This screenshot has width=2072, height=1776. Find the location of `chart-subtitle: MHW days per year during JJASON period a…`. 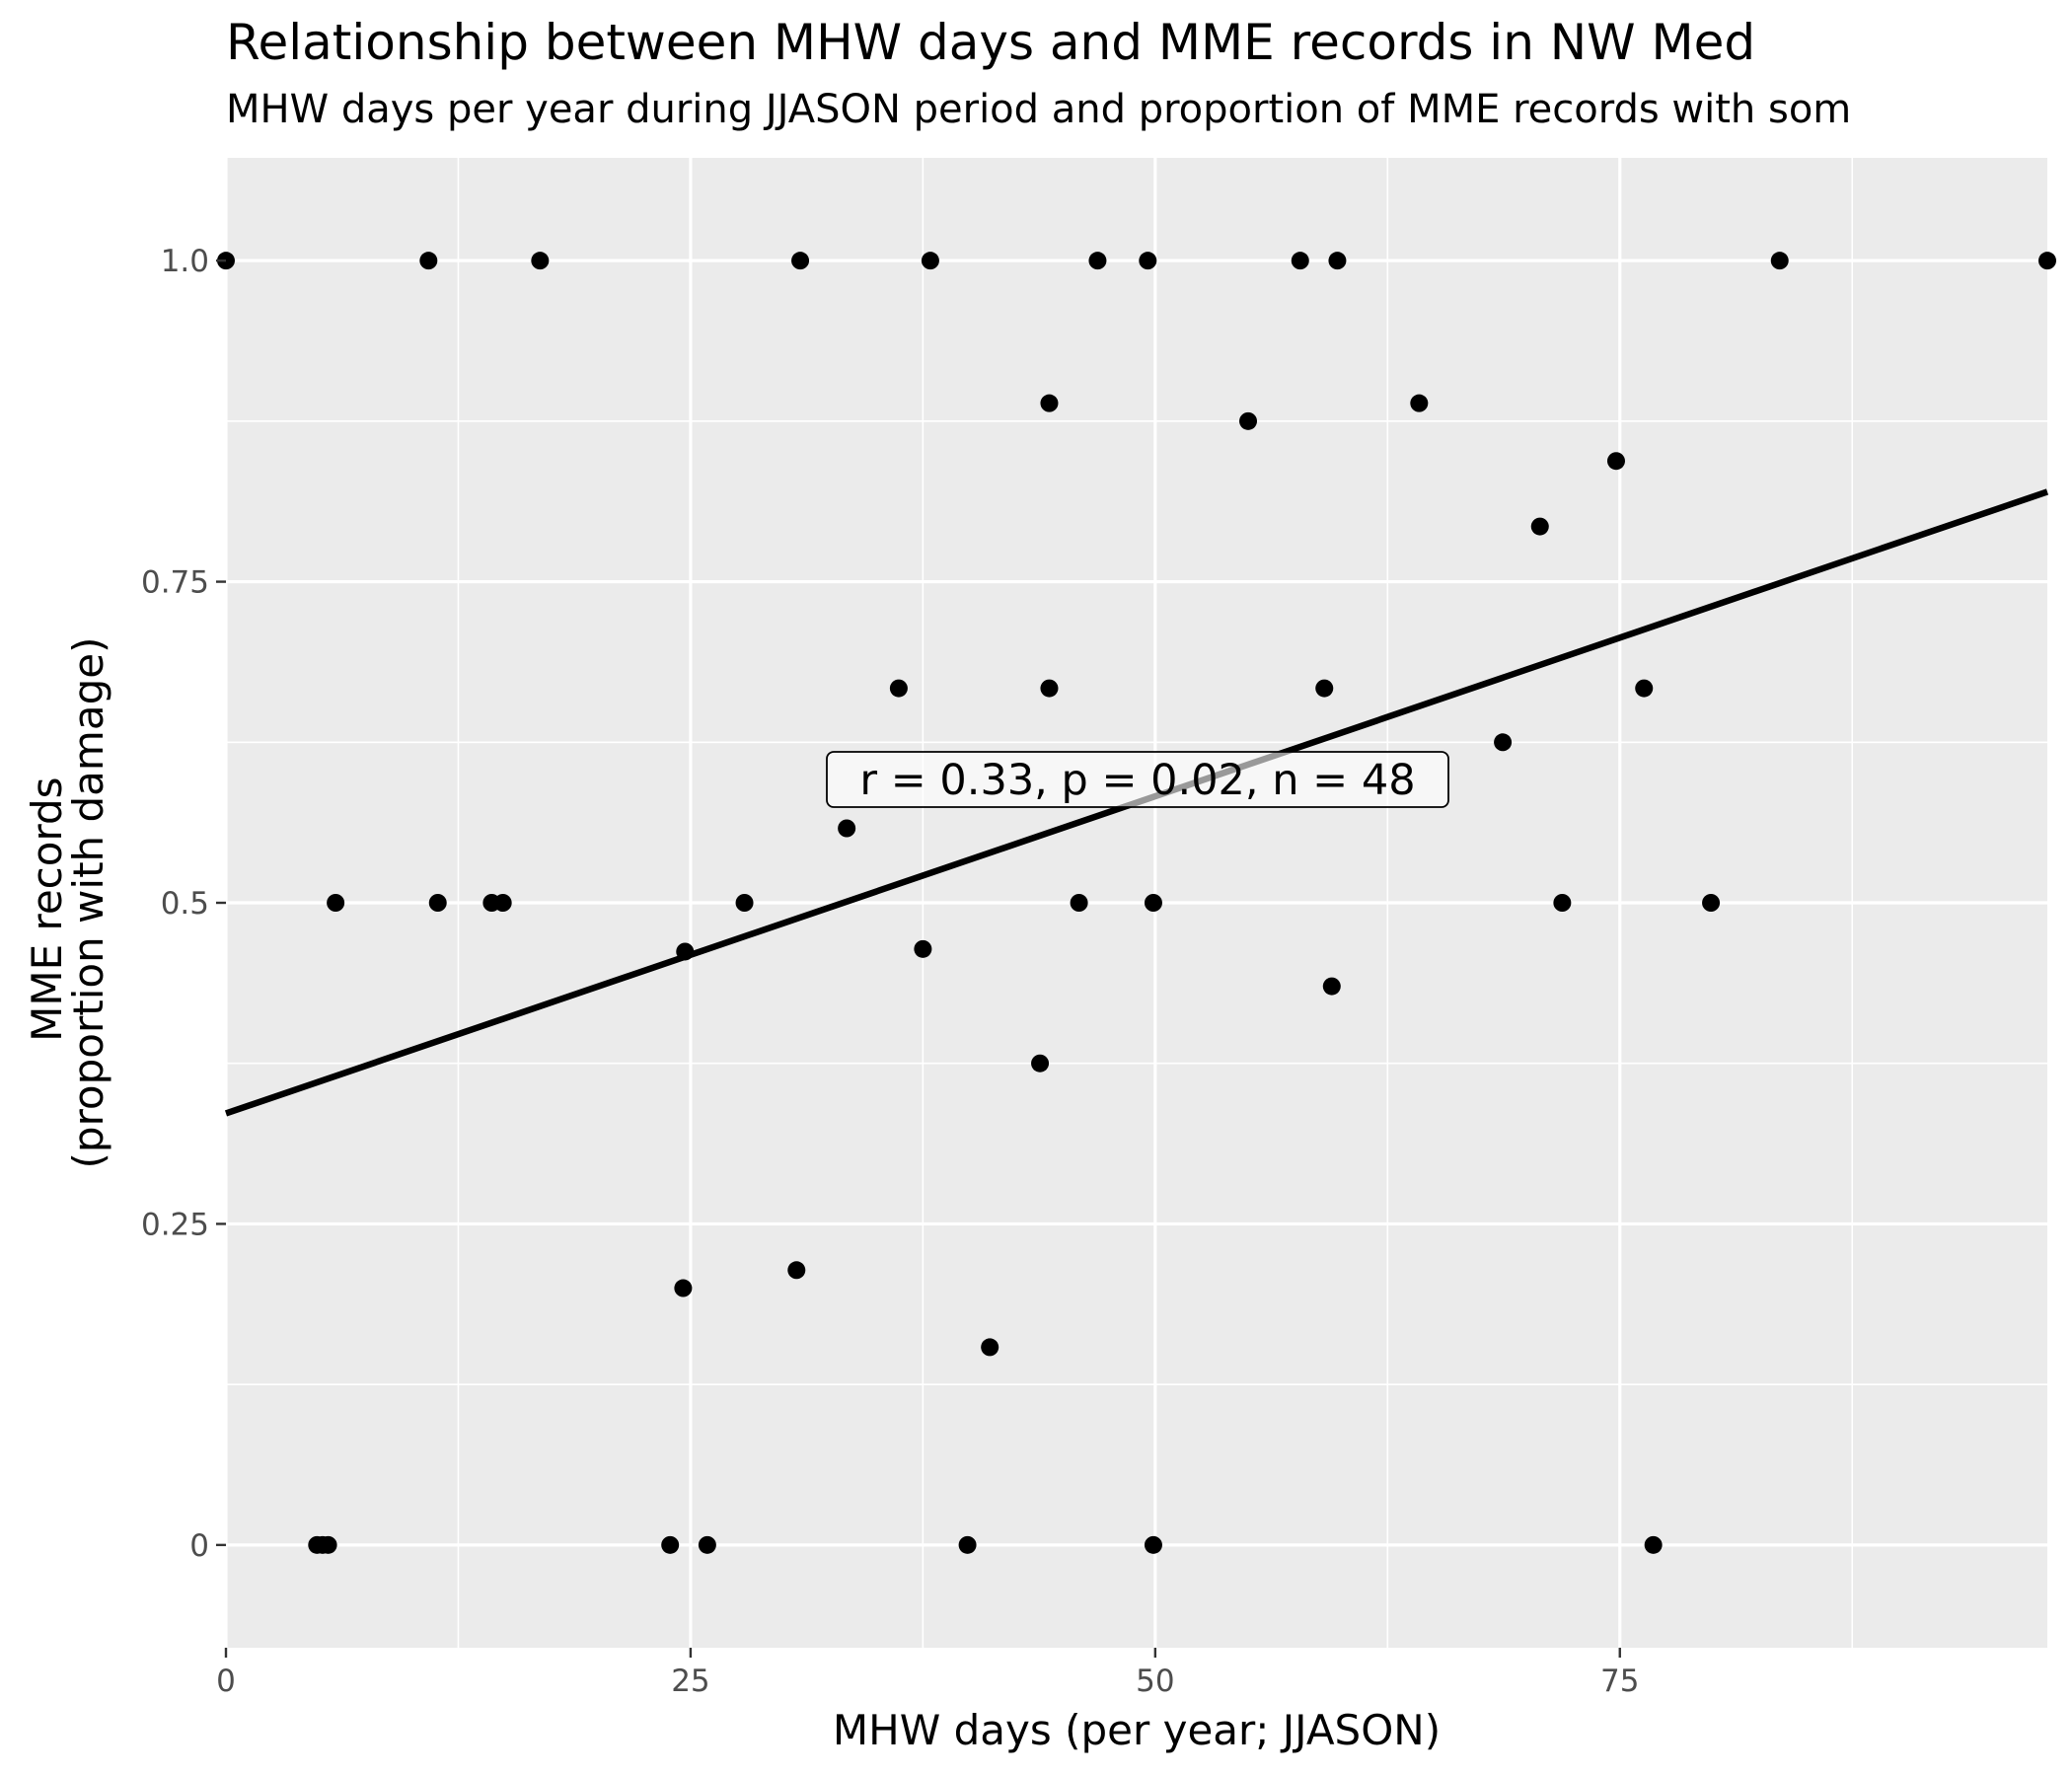

chart-subtitle: MHW days per year during JJASON period a… is located at coordinates (1039, 110).